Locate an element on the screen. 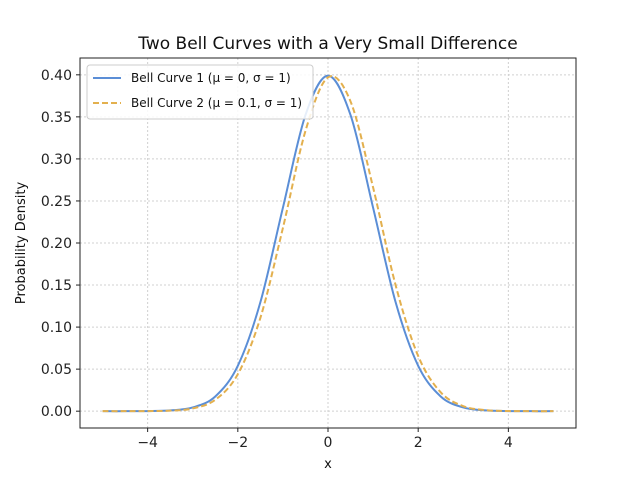 The width and height of the screenshot is (640, 480). y-tick-label: 0.10 is located at coordinates (56, 328).